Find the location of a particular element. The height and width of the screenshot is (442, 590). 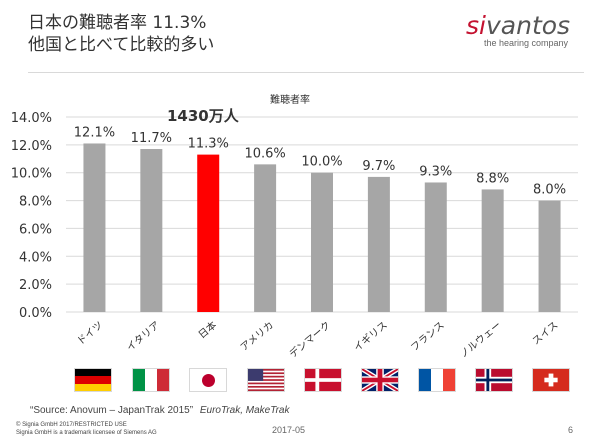

y-axis-title: 難聴者率 is located at coordinates (290, 99).